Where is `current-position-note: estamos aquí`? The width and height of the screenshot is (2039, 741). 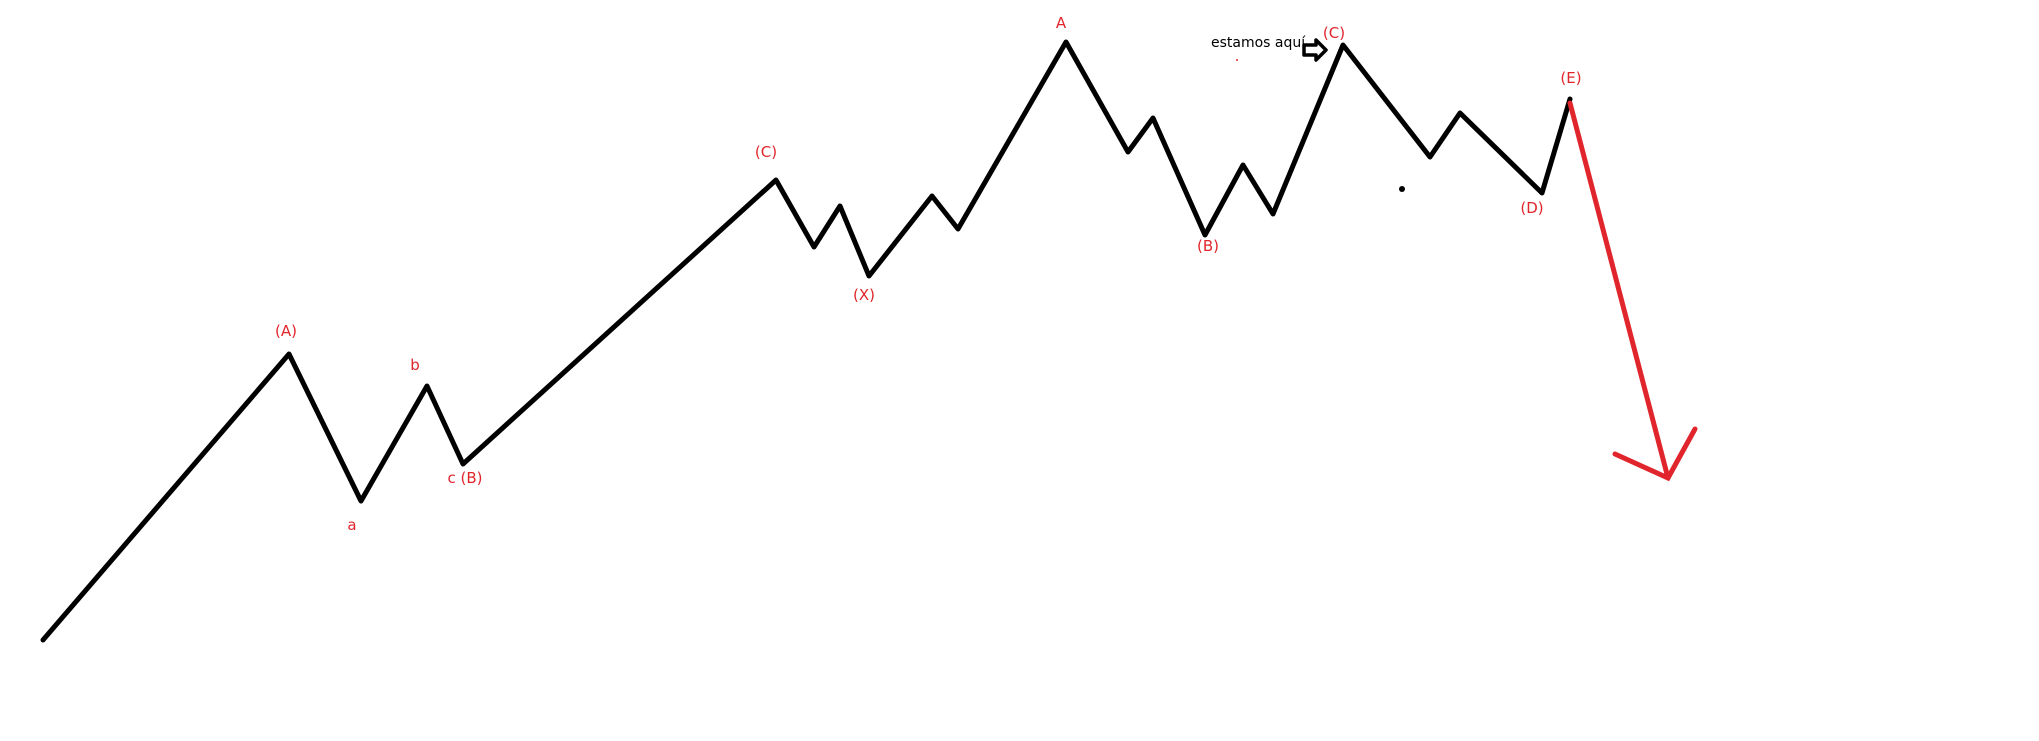
current-position-note: estamos aquí is located at coordinates (1258, 43).